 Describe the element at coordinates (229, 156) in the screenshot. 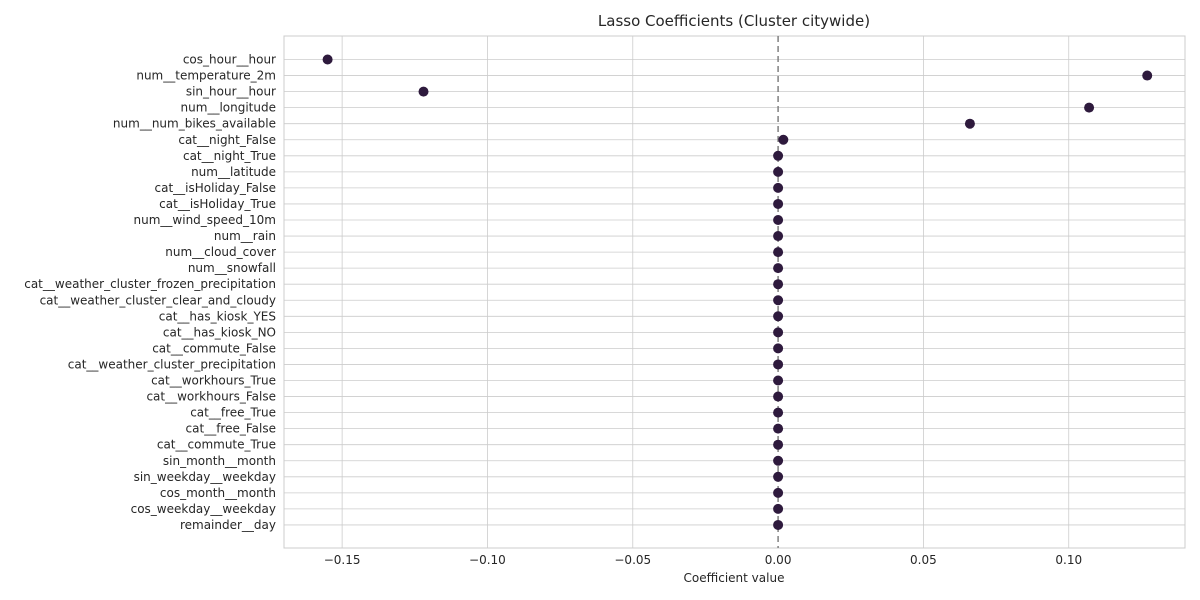

I see `y-tick-label: cat__night_True` at that location.